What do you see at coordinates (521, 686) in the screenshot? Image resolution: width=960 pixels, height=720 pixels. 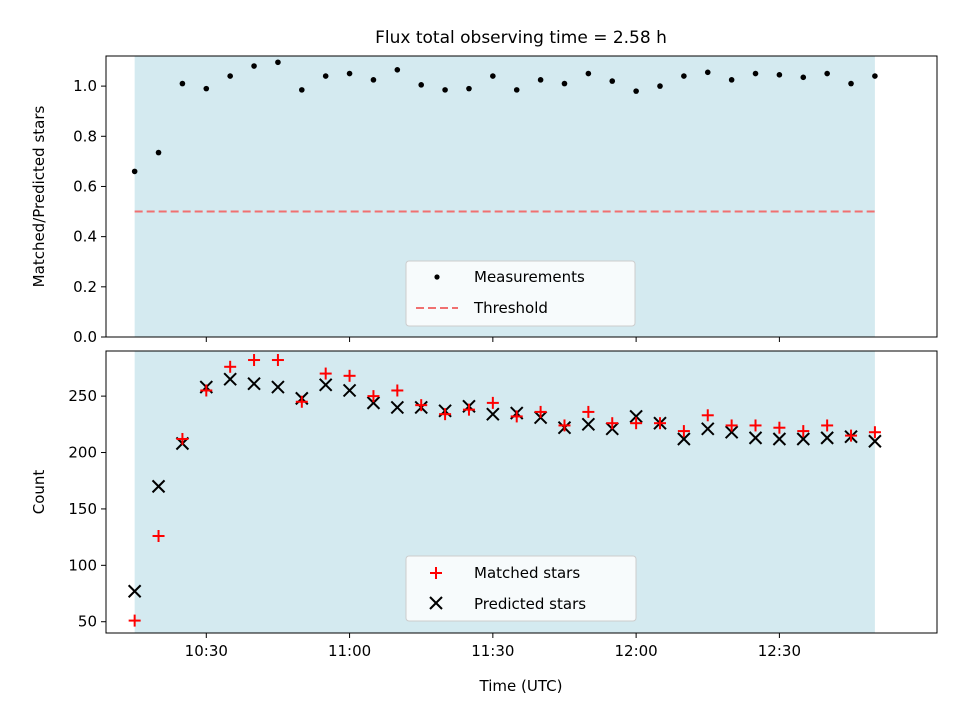 I see `count-panel-xlabel: Time (UTC)` at bounding box center [521, 686].